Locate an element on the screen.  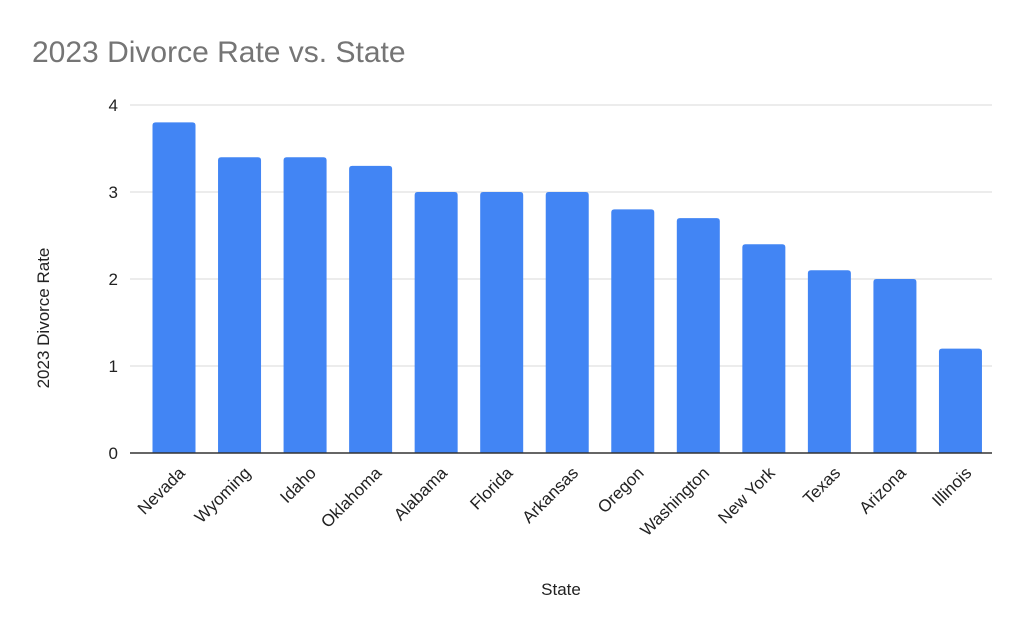
y-tick-label: 1 is located at coordinates (113, 366).